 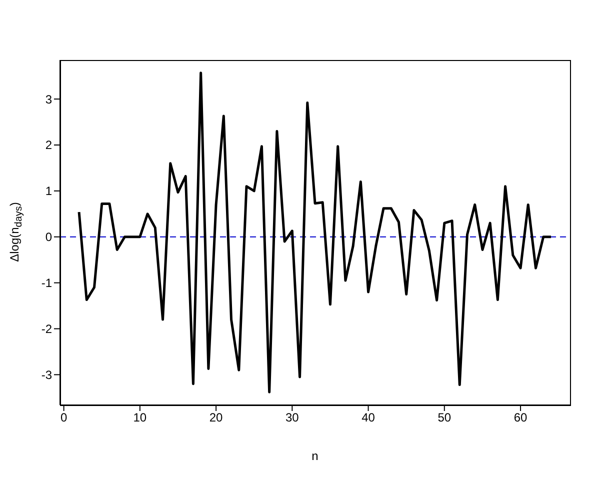 What do you see at coordinates (369, 417) in the screenshot?
I see `x-tick-label: 40` at bounding box center [369, 417].